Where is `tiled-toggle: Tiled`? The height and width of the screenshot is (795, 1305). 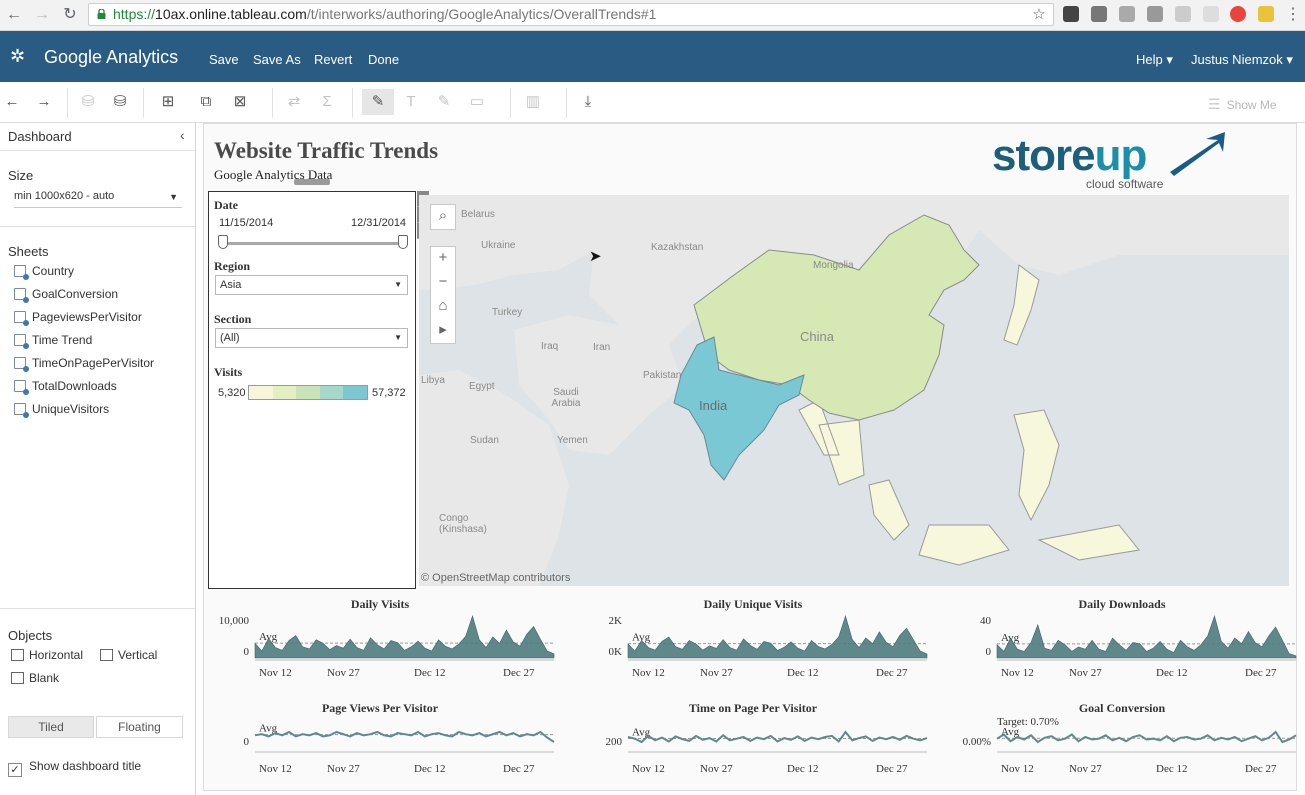
tiled-toggle: Tiled is located at coordinates (51, 727).